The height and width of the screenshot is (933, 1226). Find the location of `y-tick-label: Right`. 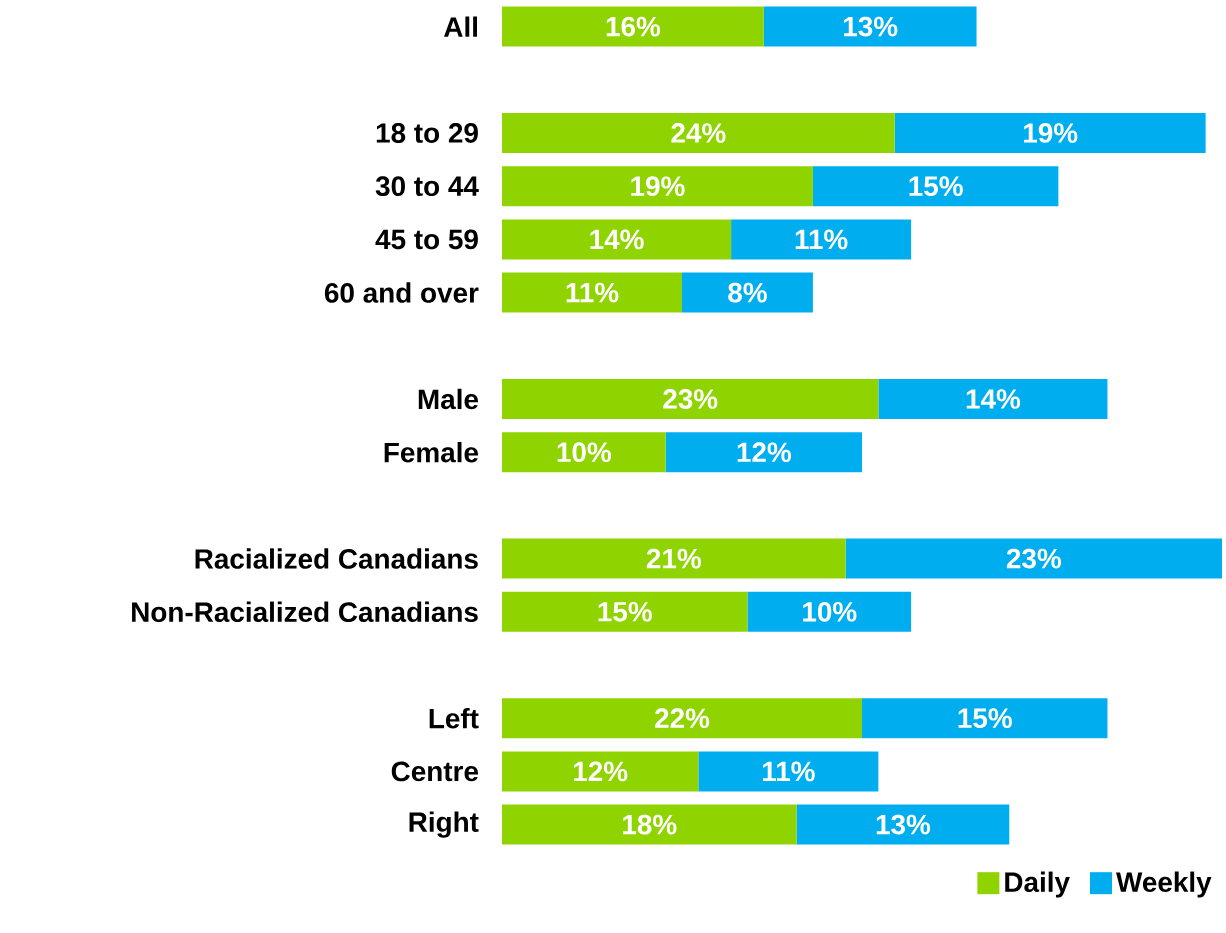

y-tick-label: Right is located at coordinates (444, 824).